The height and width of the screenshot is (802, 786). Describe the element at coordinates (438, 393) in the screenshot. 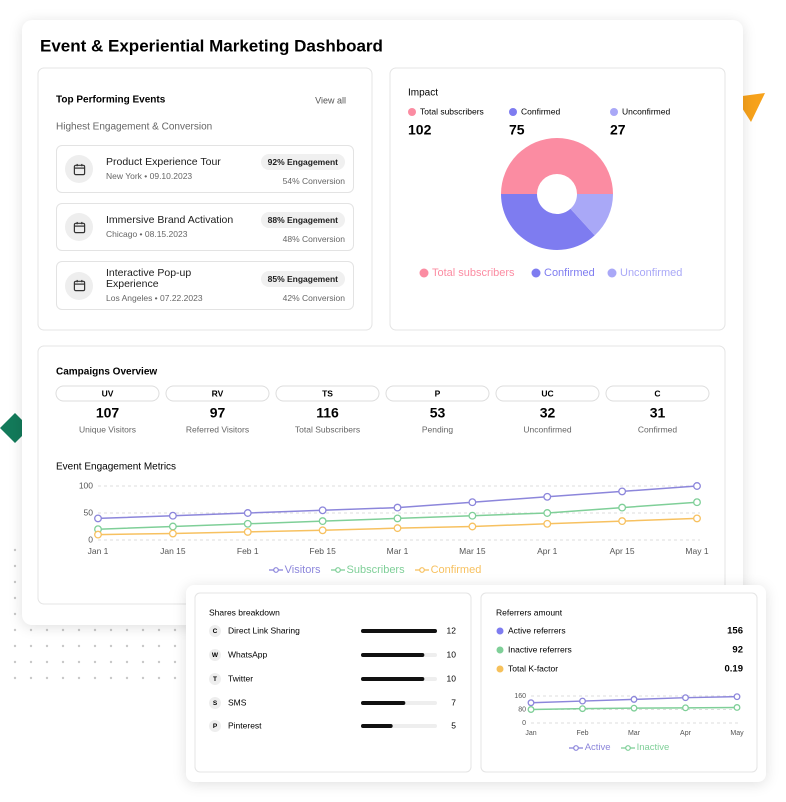

I see `tile-code: P` at that location.